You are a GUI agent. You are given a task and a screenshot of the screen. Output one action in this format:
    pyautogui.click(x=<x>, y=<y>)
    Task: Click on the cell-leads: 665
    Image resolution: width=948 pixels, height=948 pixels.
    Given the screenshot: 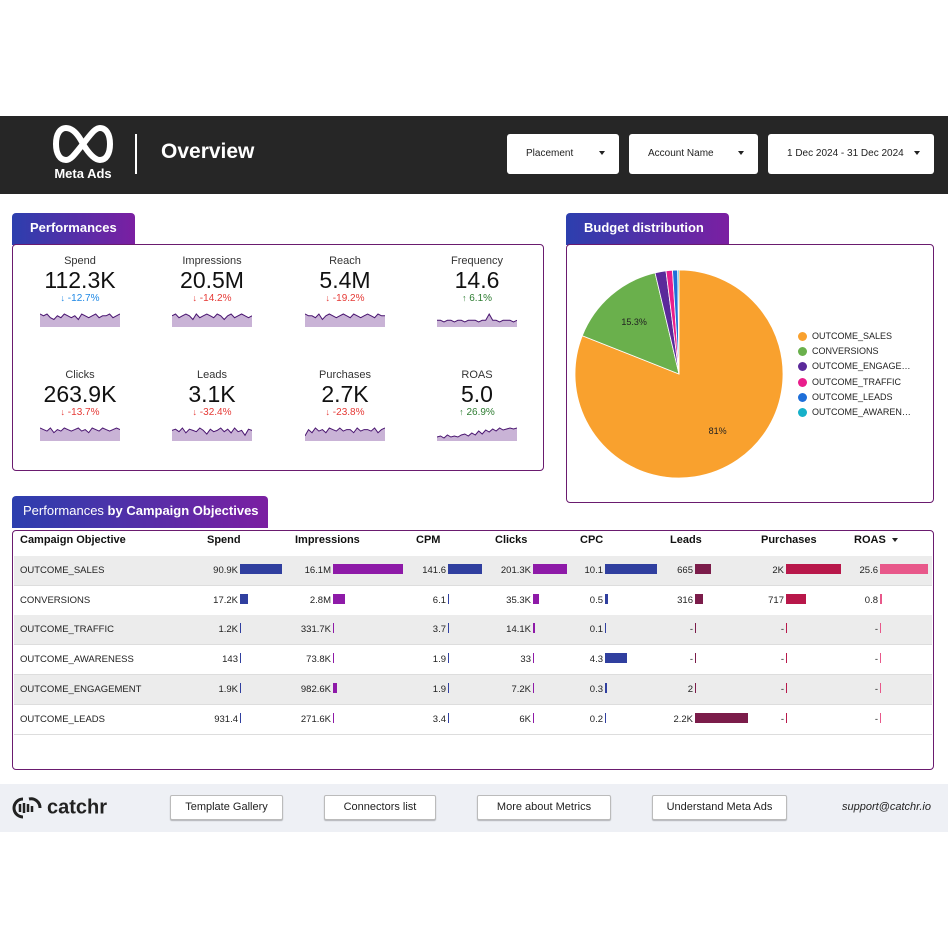 What is the action you would take?
    pyautogui.click(x=685, y=570)
    